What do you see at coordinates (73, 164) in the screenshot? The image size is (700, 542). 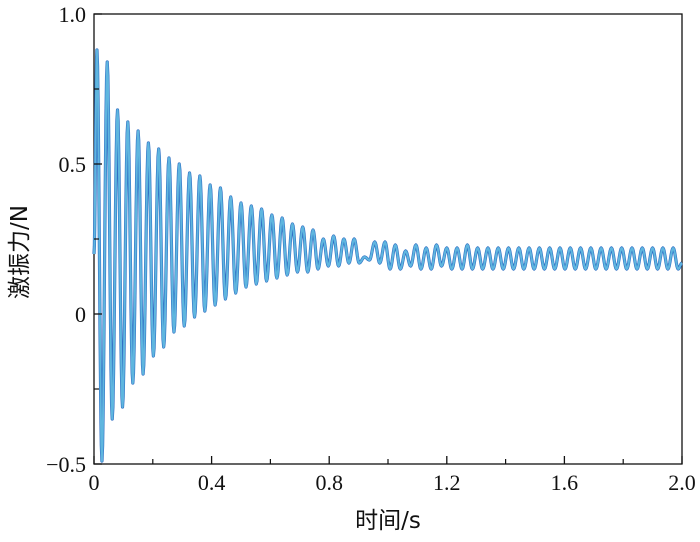 I see `y-tick-label: 0.5` at bounding box center [73, 164].